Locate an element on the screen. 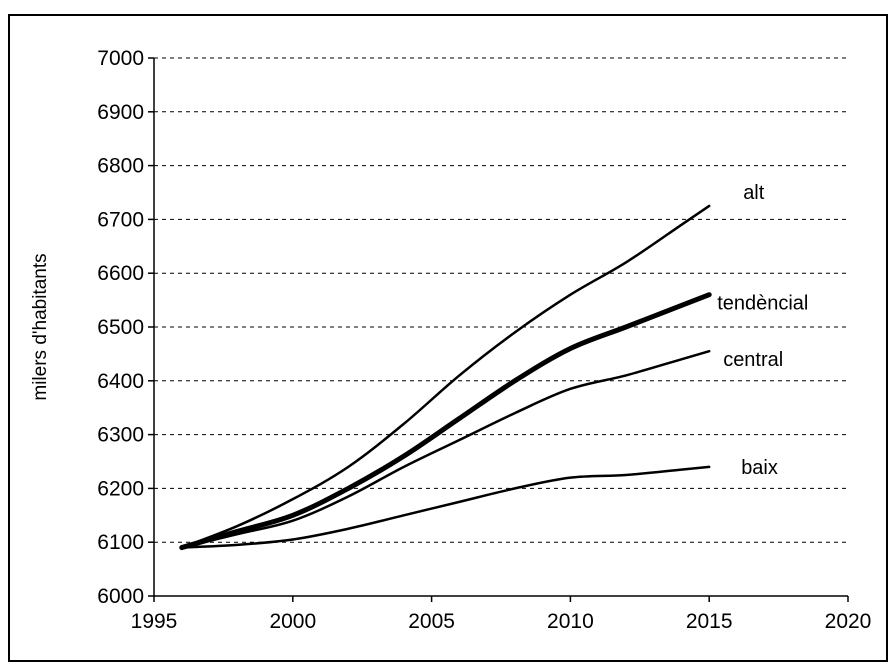 The width and height of the screenshot is (896, 667). y-tick-label-6800: 6800 is located at coordinates (120, 166).